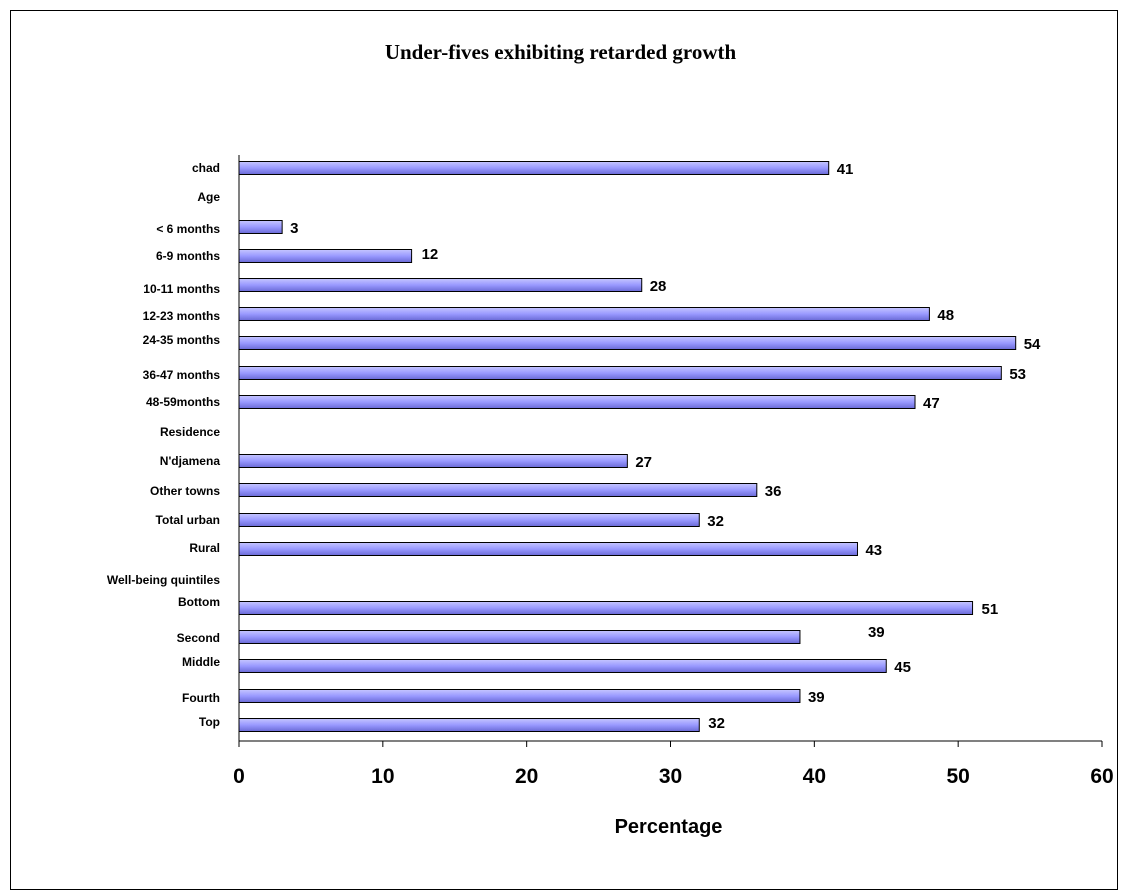  What do you see at coordinates (873, 550) in the screenshot?
I see `data-label: 43` at bounding box center [873, 550].